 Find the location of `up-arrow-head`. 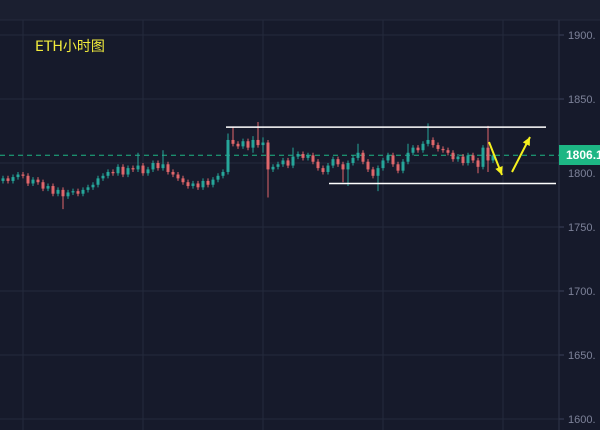

up-arrow-head is located at coordinates (526, 141).